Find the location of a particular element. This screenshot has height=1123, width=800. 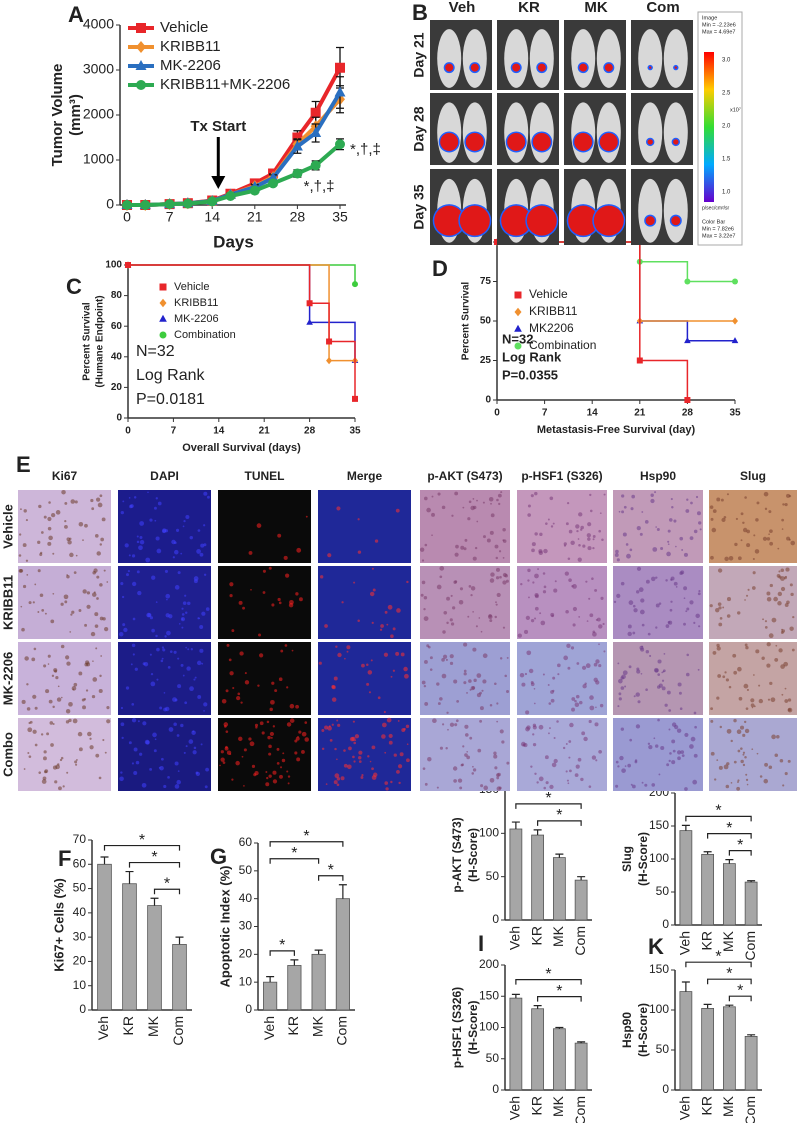

significance-label: * is located at coordinates (331, 870).